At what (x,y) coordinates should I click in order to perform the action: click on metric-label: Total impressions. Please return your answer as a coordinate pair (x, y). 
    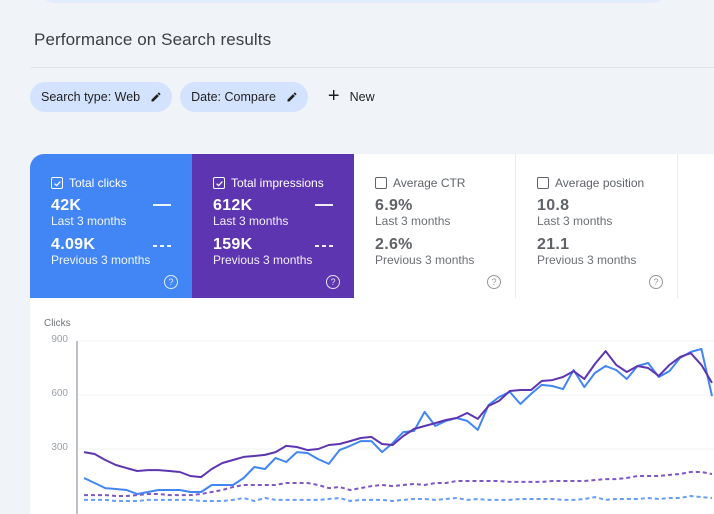
    Looking at the image, I should click on (277, 183).